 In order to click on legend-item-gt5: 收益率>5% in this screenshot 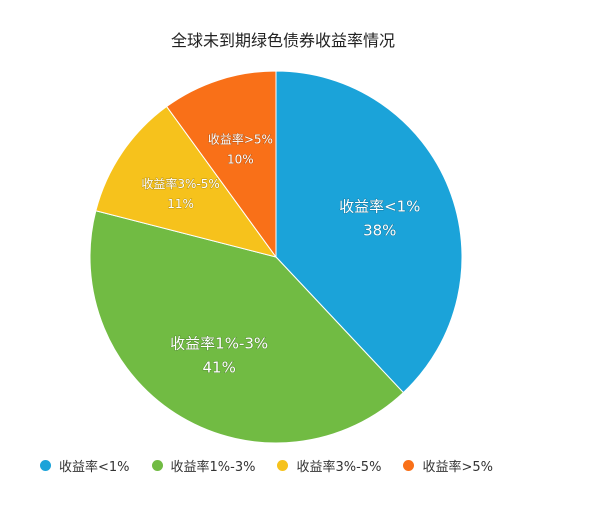, I will do `click(448, 465)`.